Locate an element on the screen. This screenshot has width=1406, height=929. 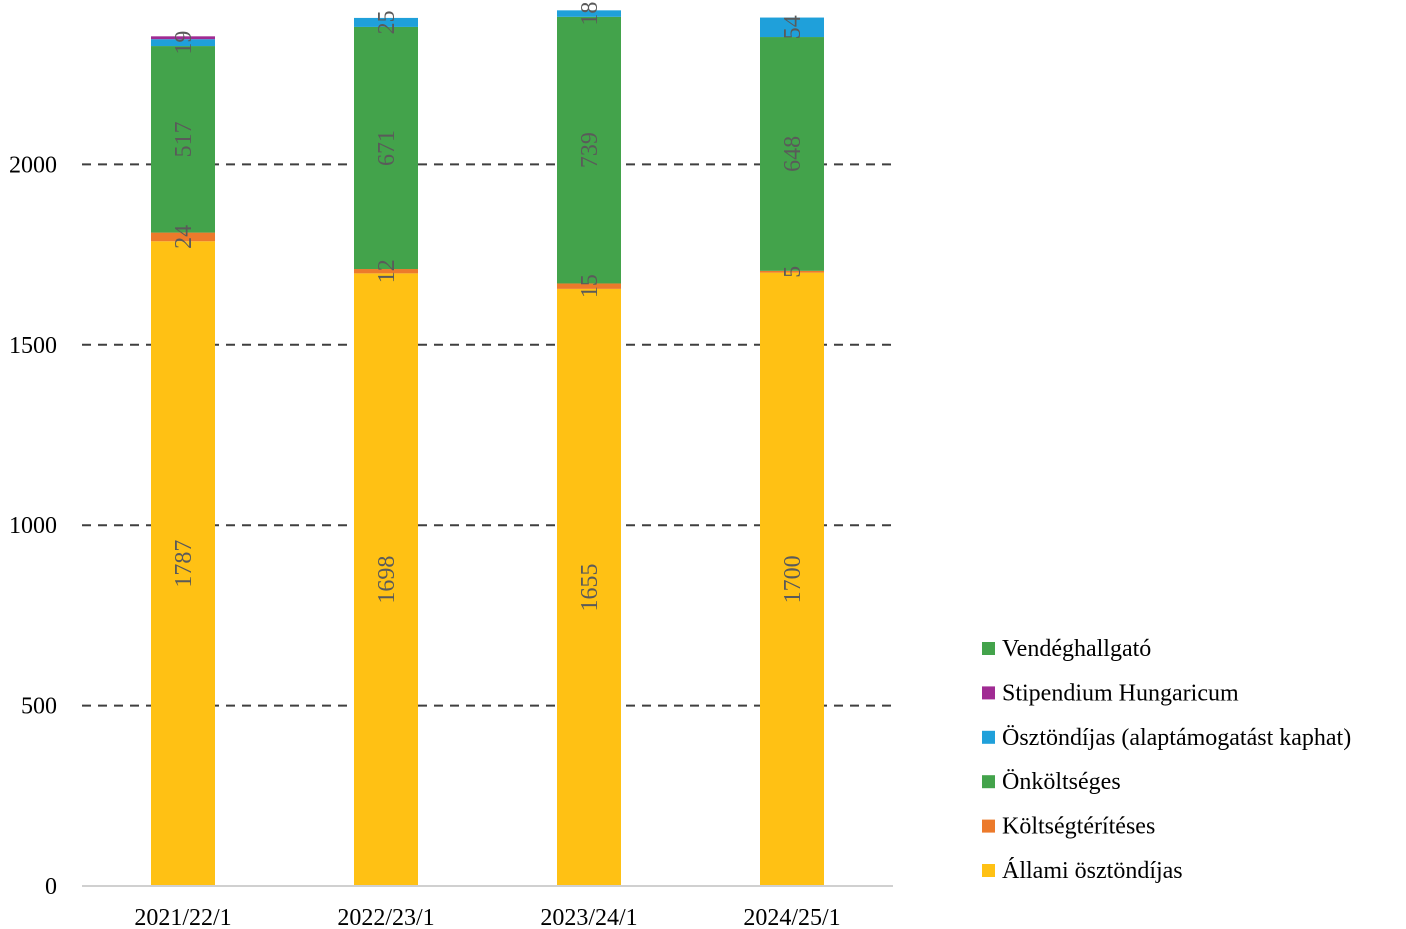
data-label: 15 is located at coordinates (590, 286).